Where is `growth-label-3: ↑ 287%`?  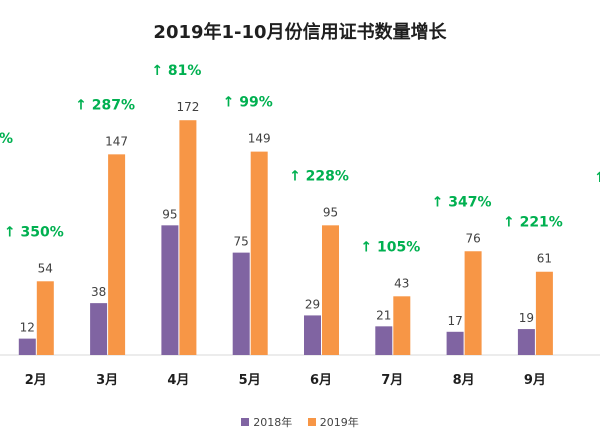 growth-label-3: ↑ 287% is located at coordinates (105, 105).